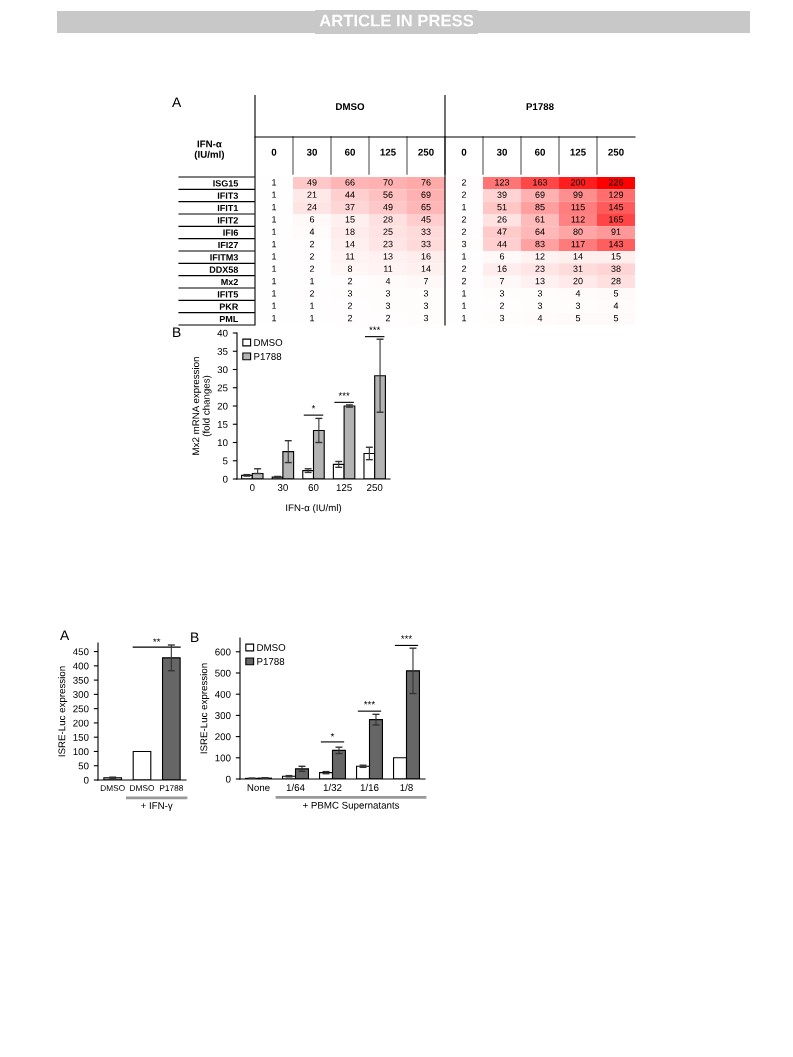  What do you see at coordinates (540, 256) in the screenshot?
I see `data-label: 12` at bounding box center [540, 256].